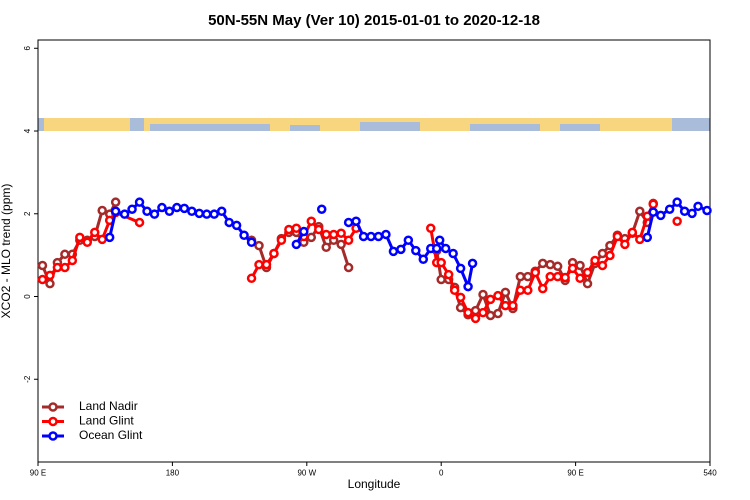 Image resolution: width=750 pixels, height=500 pixels. Describe the element at coordinates (441, 473) in the screenshot. I see `x-tick-label: 0` at that location.